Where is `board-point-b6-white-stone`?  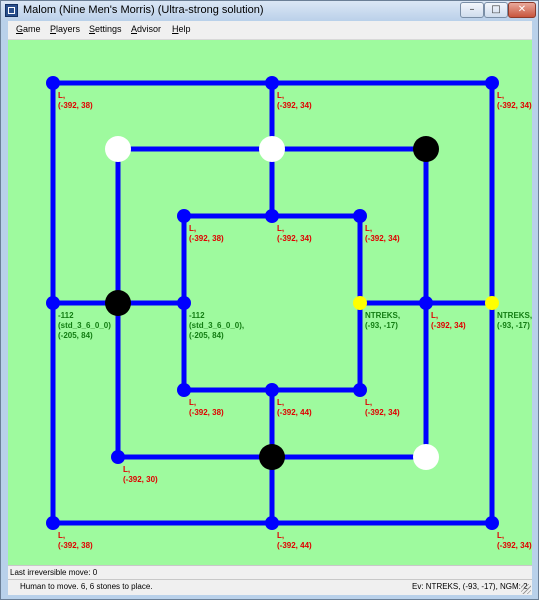
board-point-b6-white-stone is located at coordinates (118, 149).